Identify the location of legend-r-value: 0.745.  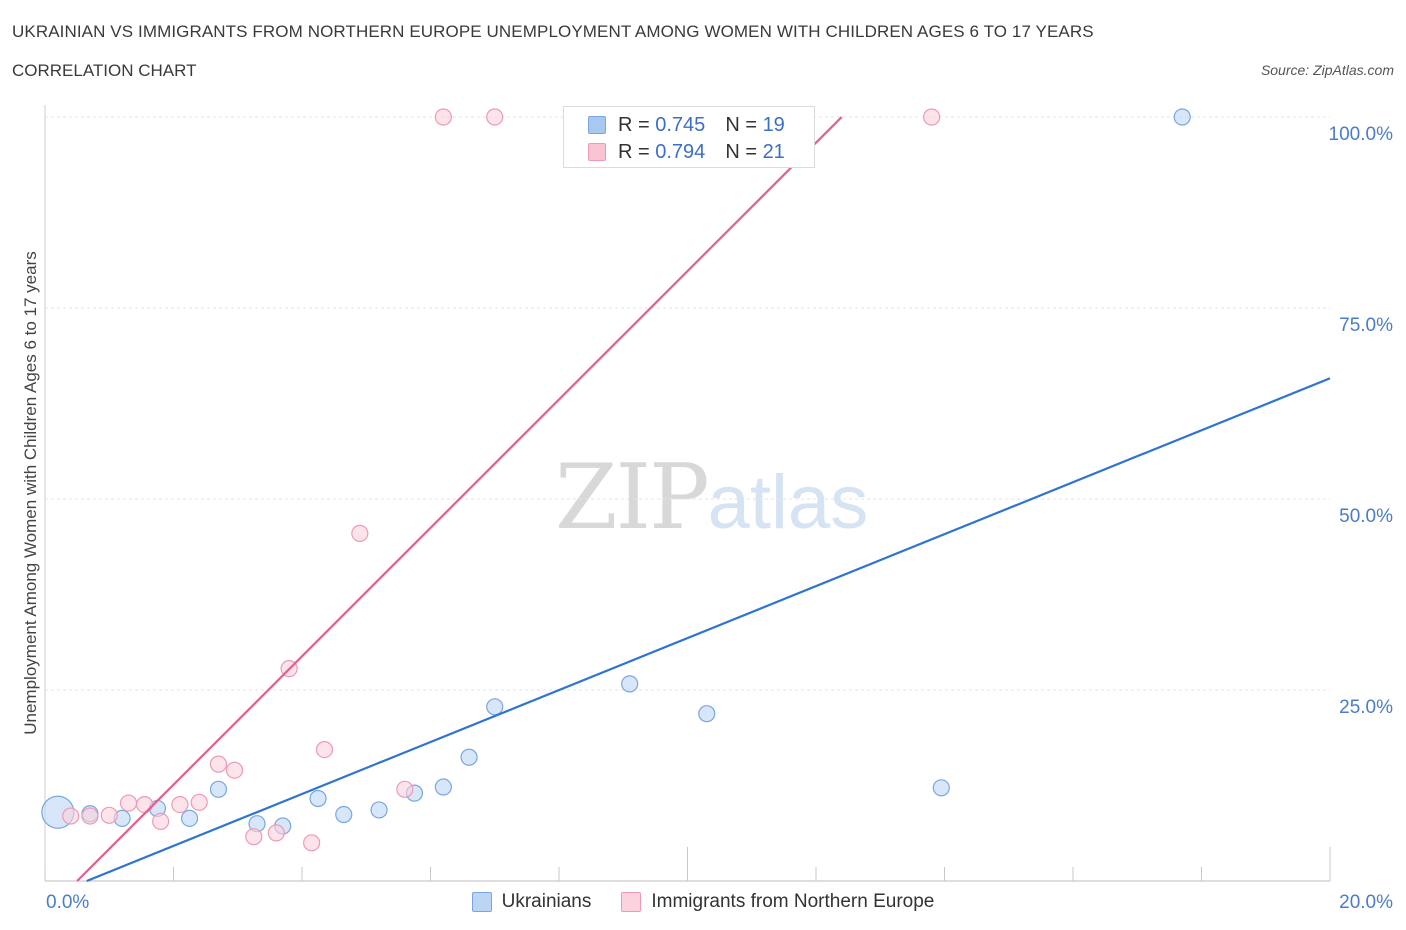
(680, 124).